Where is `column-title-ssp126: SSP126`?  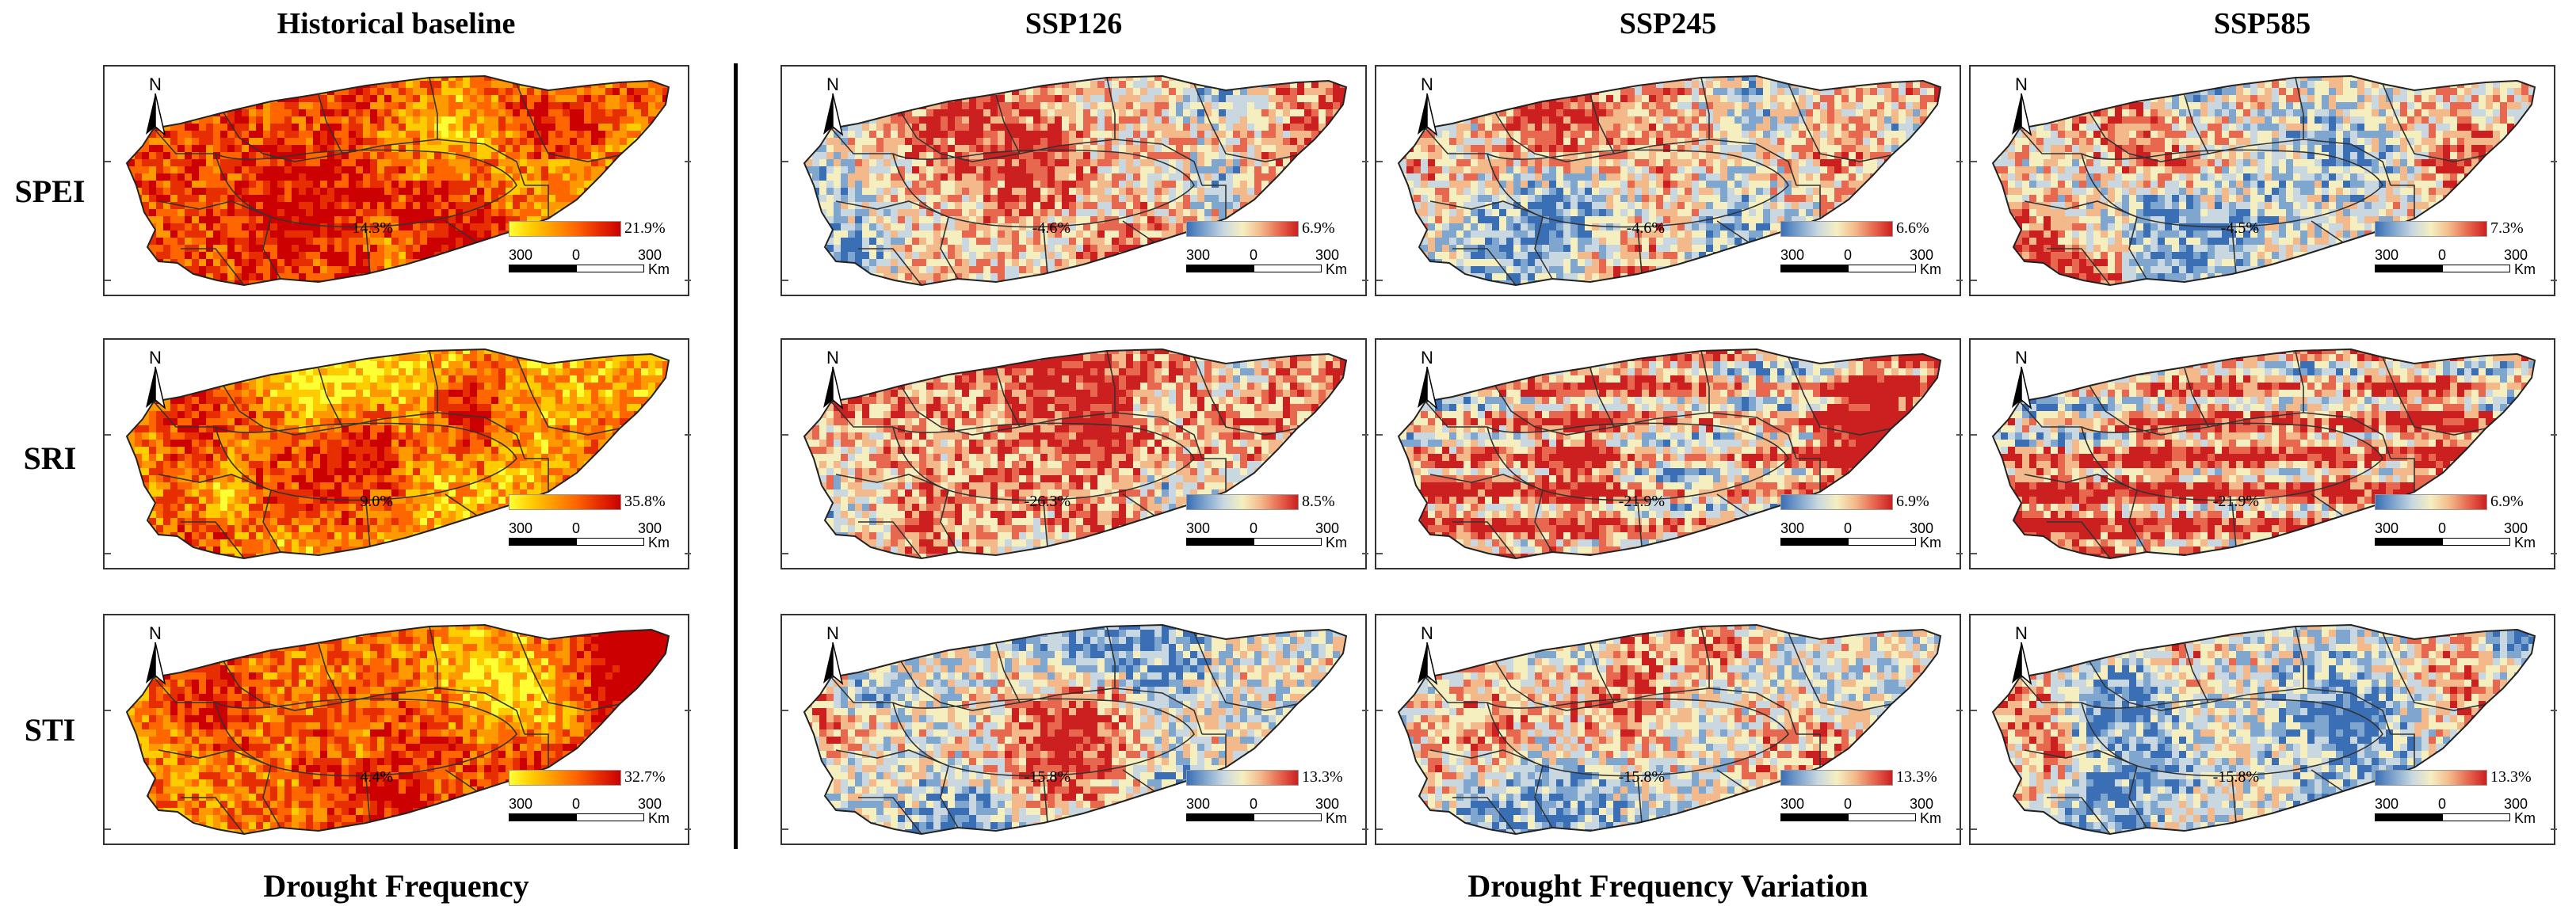 column-title-ssp126: SSP126 is located at coordinates (1073, 23).